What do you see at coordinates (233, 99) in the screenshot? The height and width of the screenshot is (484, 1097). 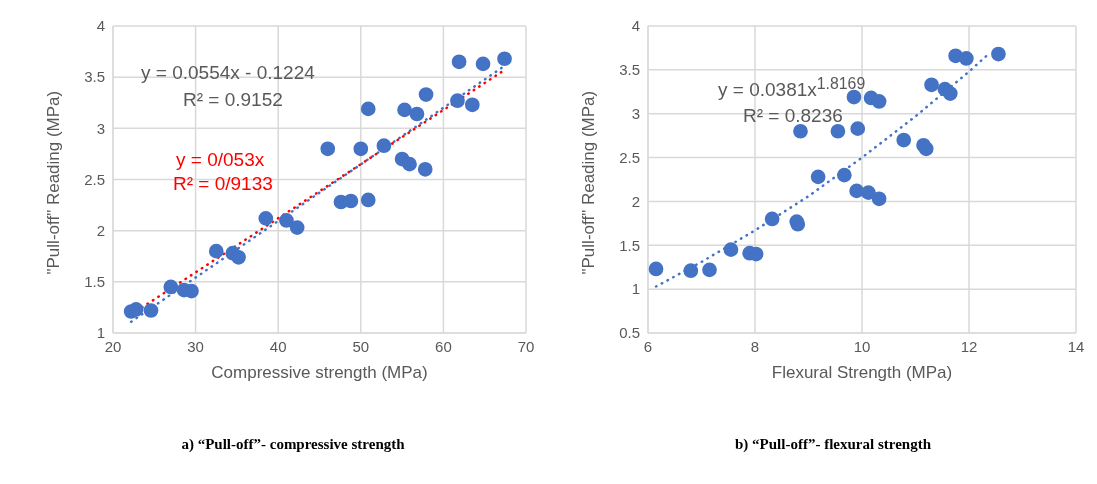 I see `annotation: R² = 0.9152` at bounding box center [233, 99].